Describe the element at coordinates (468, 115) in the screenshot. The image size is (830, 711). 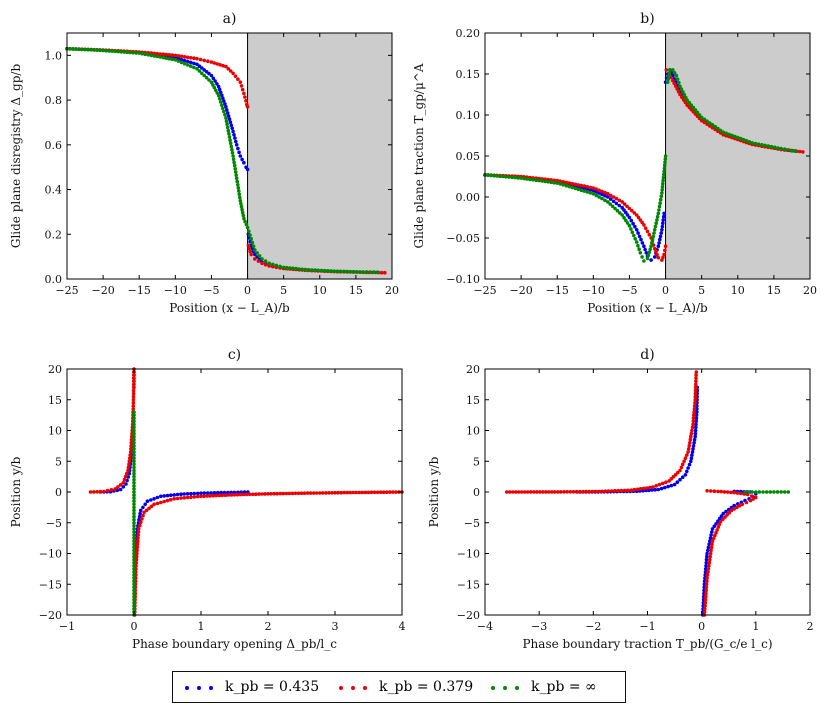
I see `y-tick-label: 0.10` at that location.